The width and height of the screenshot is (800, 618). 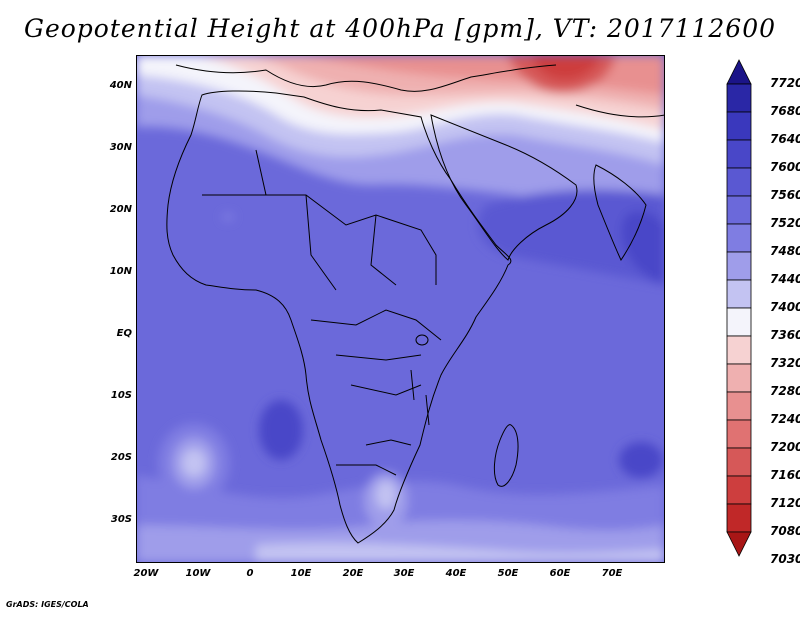 What do you see at coordinates (785, 447) in the screenshot?
I see `colorbar-label: 7200` at bounding box center [785, 447].